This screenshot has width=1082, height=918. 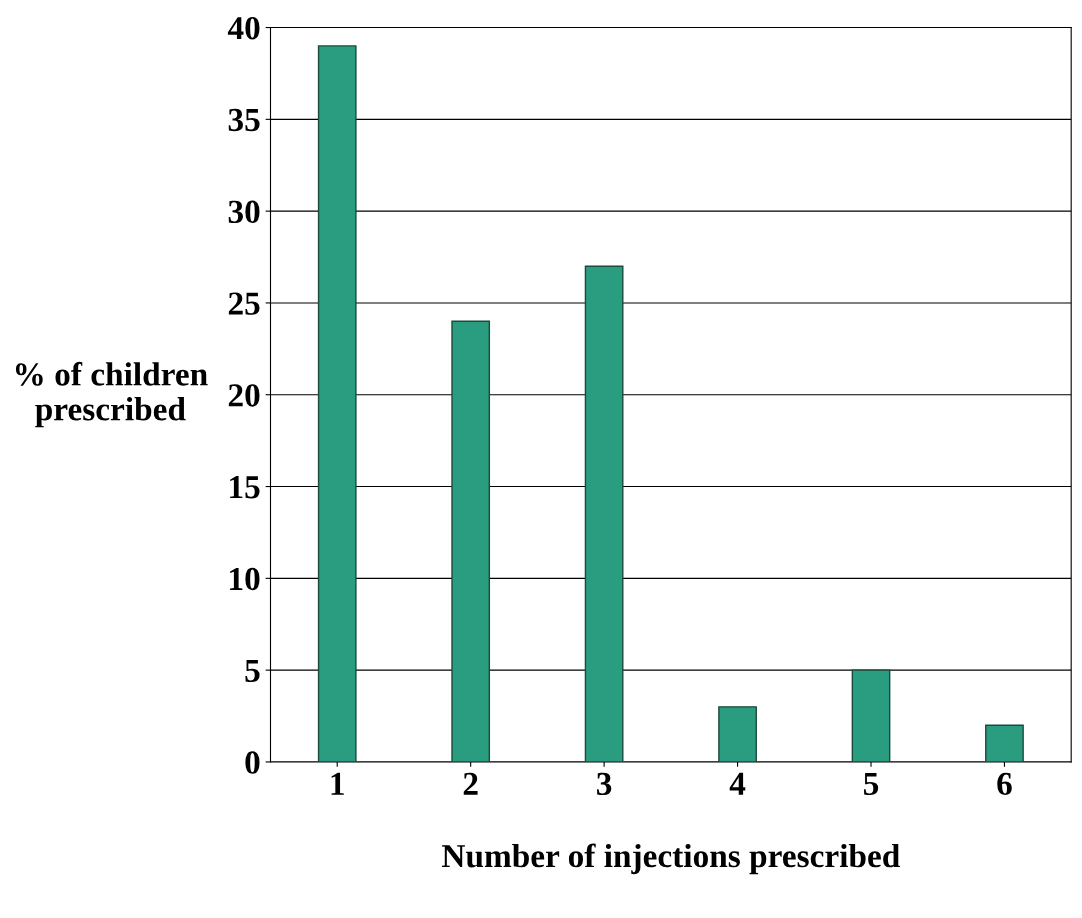 What do you see at coordinates (671, 859) in the screenshot?
I see `x-axis-title: Number of injections prescribed` at bounding box center [671, 859].